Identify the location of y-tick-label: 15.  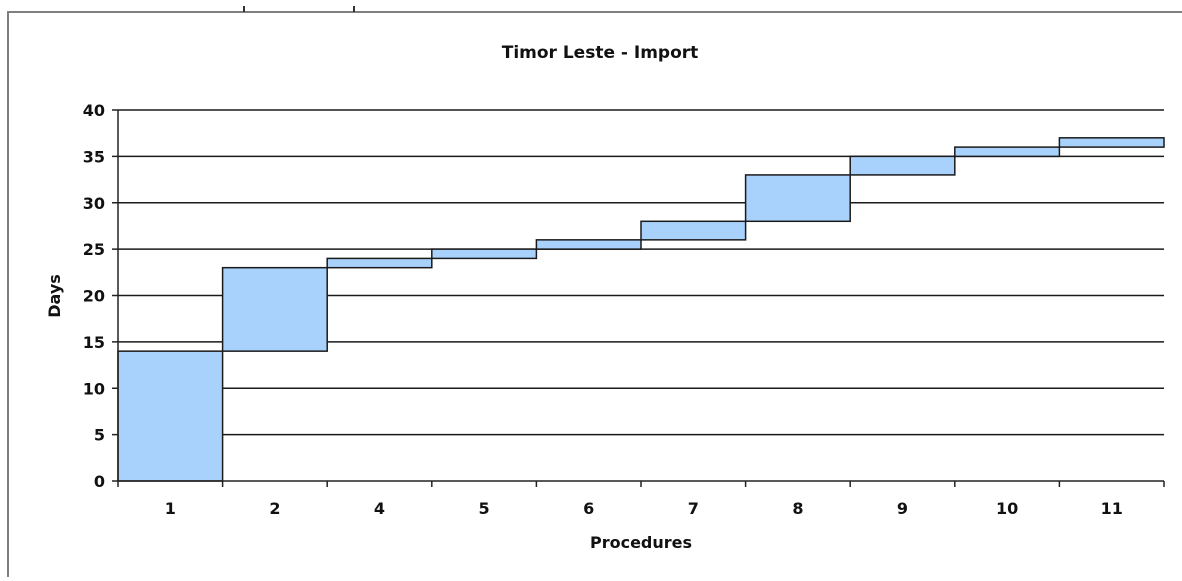
(94, 342).